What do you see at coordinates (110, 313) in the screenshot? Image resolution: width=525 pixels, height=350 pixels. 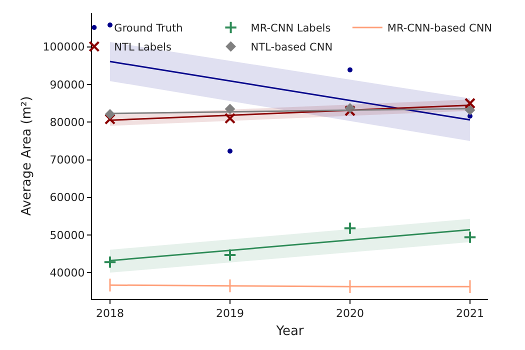 I see `x-tick-label: 2018` at bounding box center [110, 313].